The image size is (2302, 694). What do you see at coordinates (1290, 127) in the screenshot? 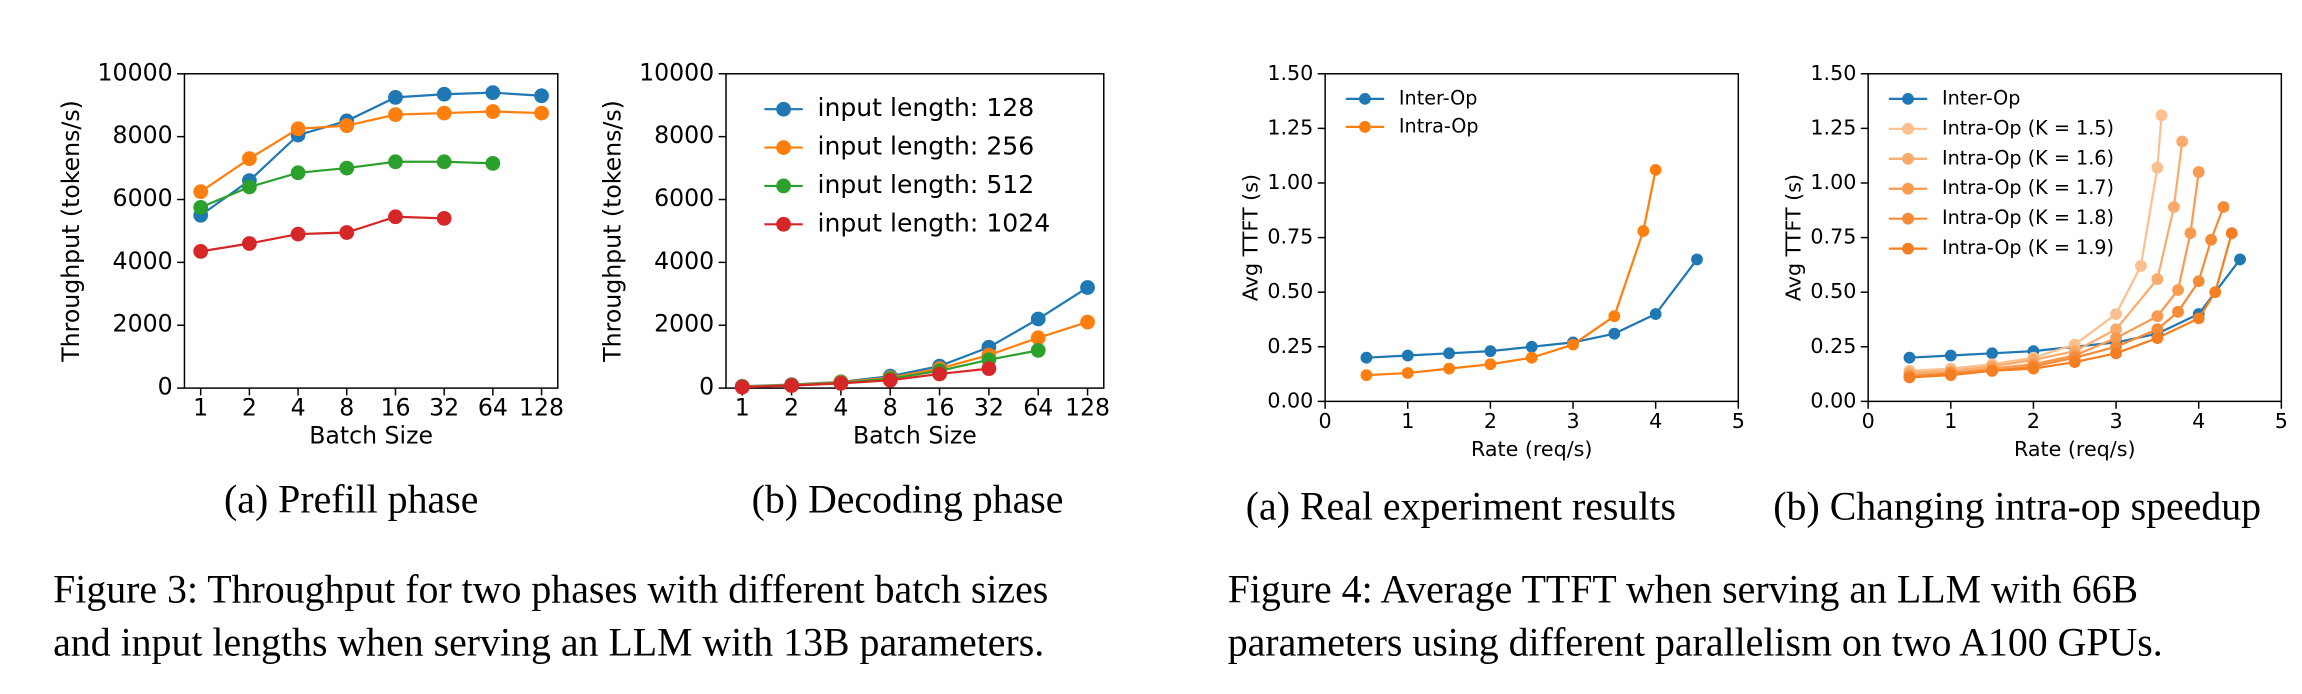
I see `y-tick-label: 1.25` at bounding box center [1290, 127].